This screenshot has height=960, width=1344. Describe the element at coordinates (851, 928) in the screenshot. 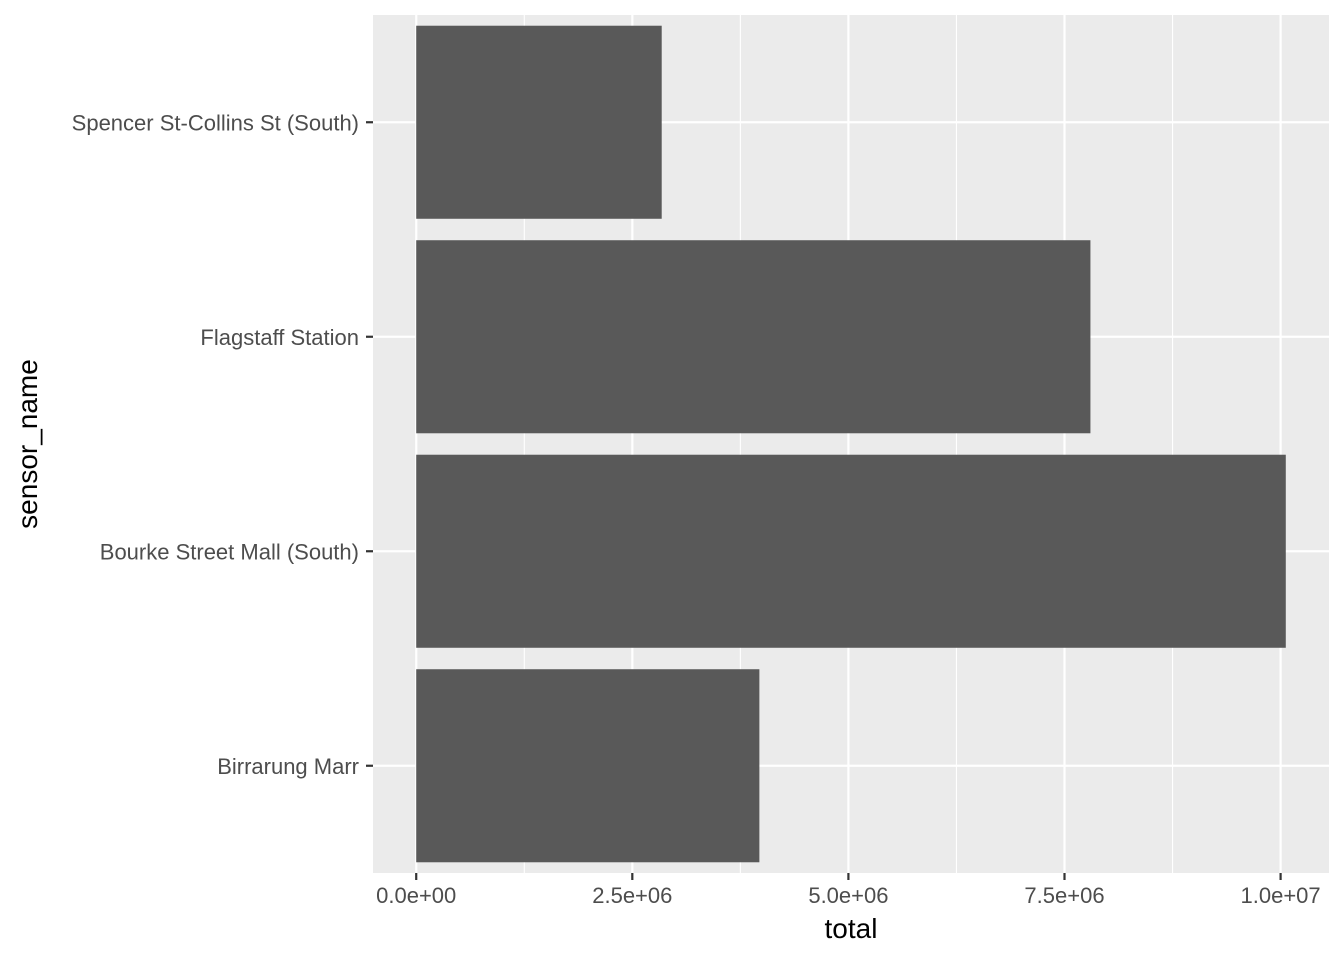

I see `x-axis-title: total` at that location.